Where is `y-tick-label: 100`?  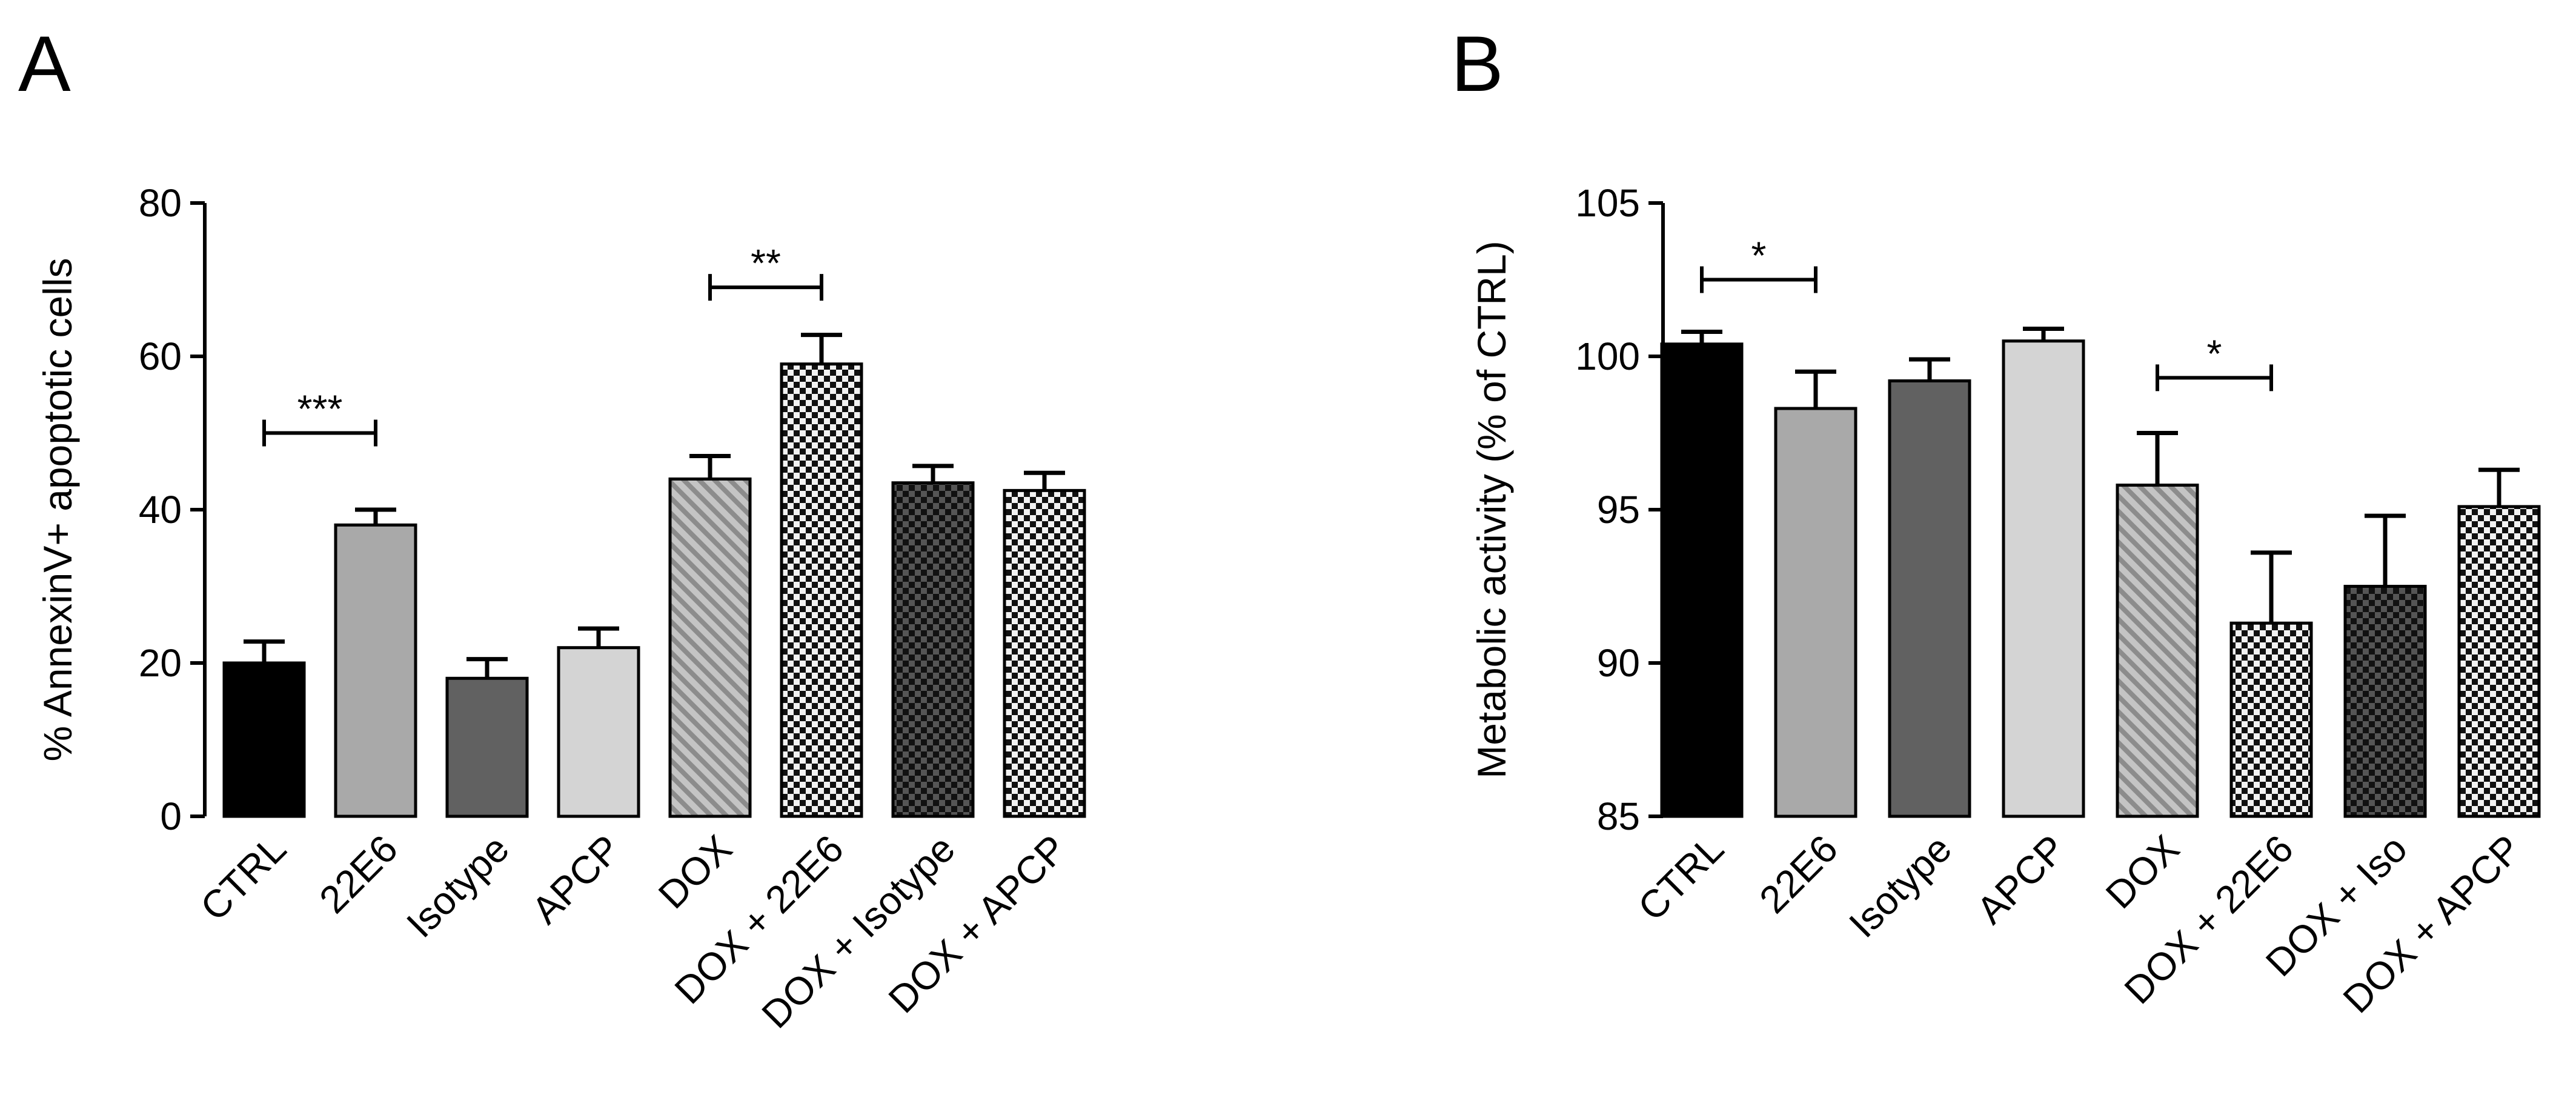 y-tick-label: 100 is located at coordinates (1607, 356).